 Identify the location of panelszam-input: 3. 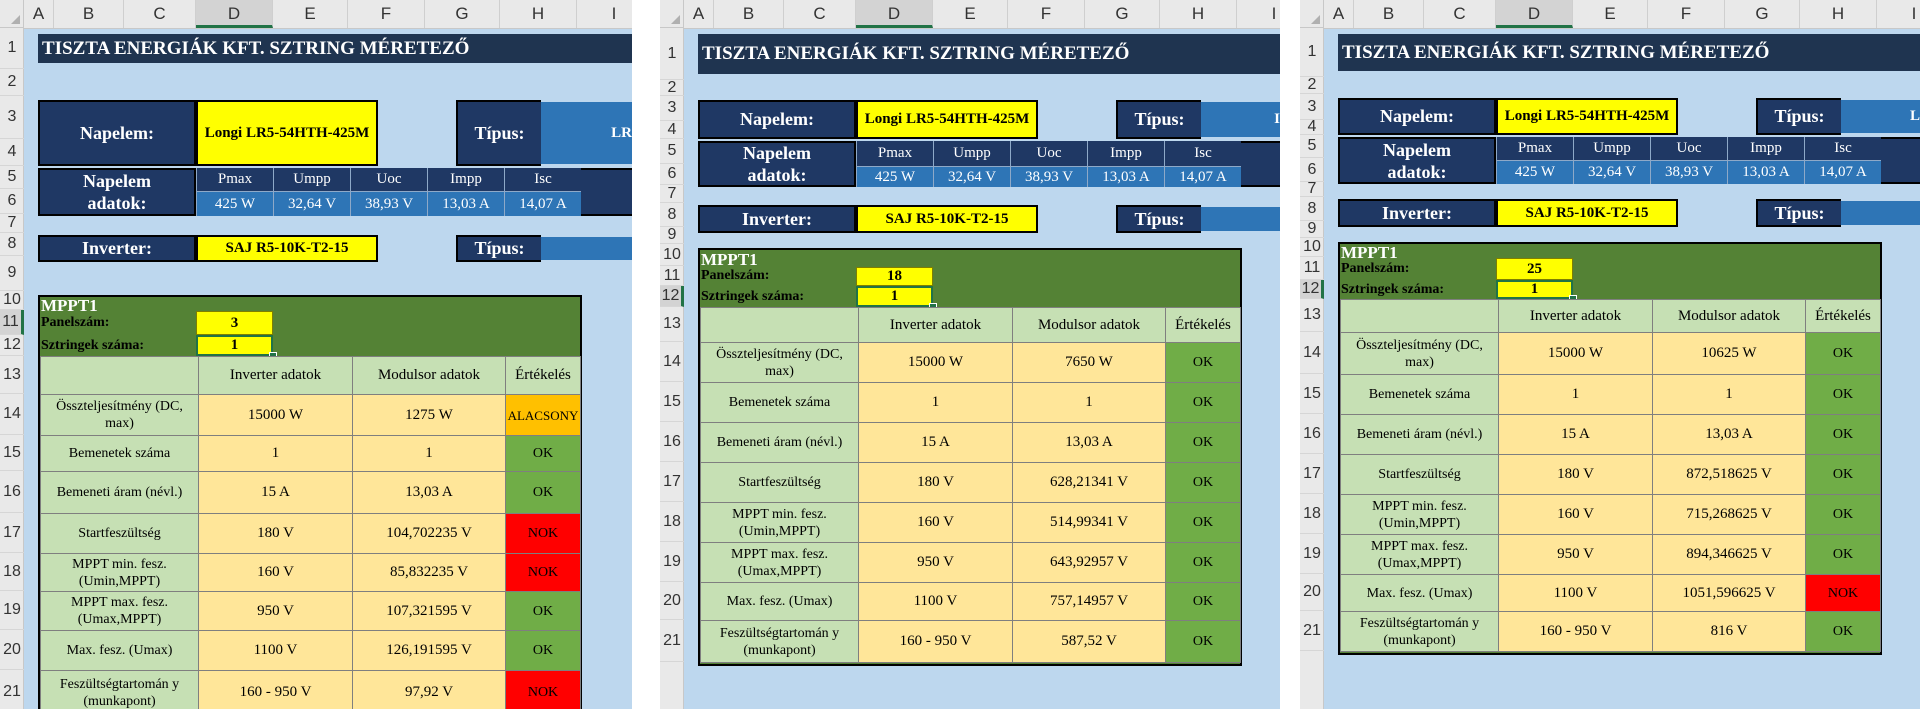
(234, 323).